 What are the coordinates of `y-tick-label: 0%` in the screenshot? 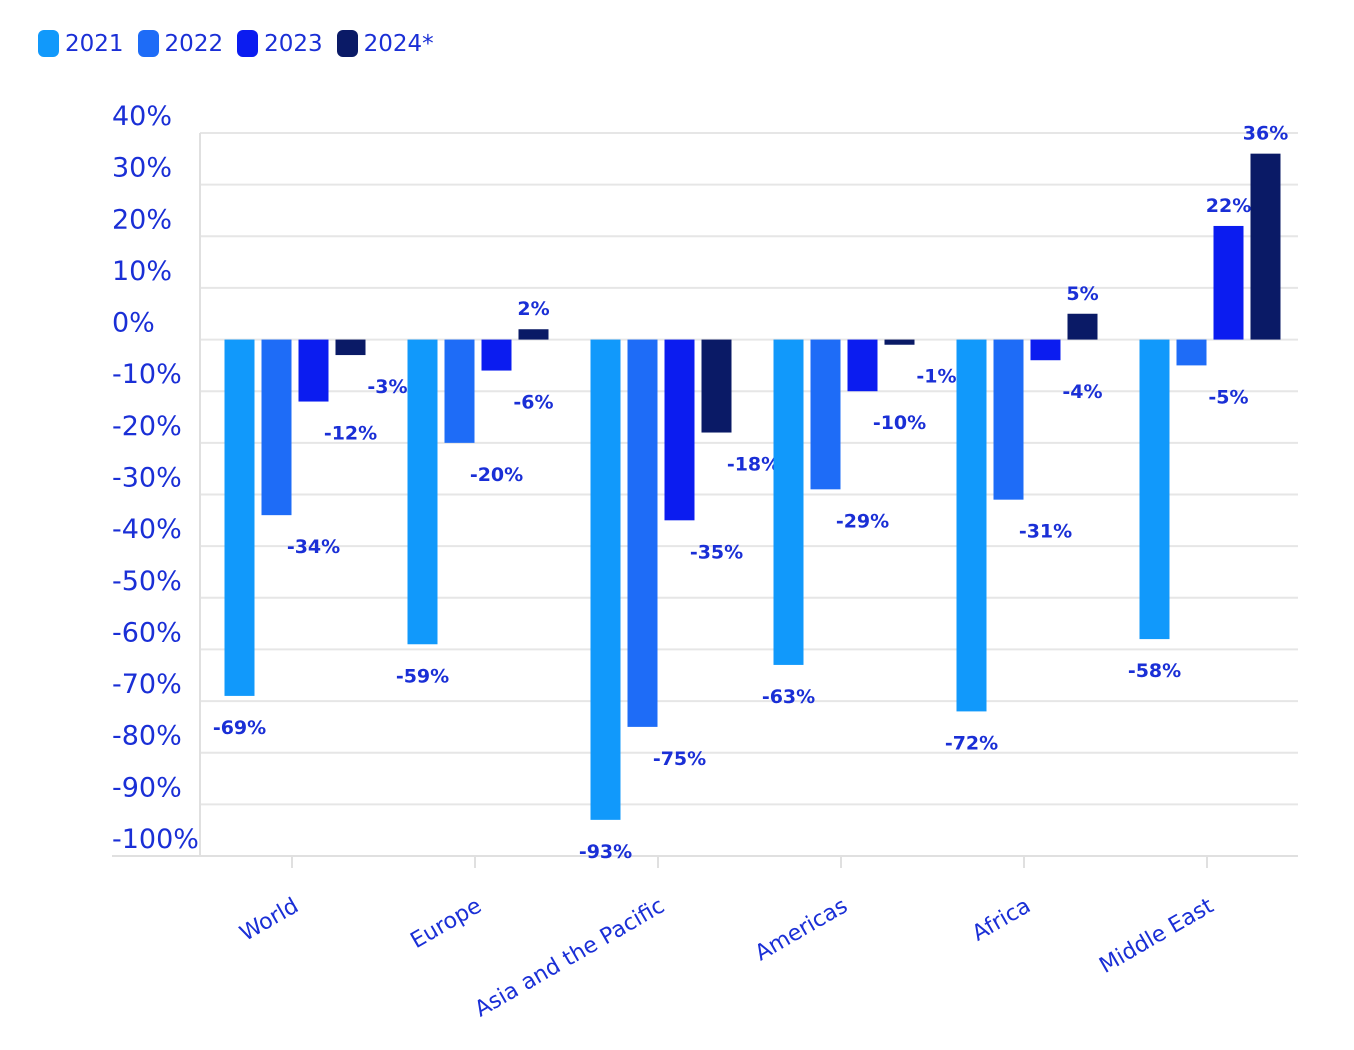 It's located at (133, 323).